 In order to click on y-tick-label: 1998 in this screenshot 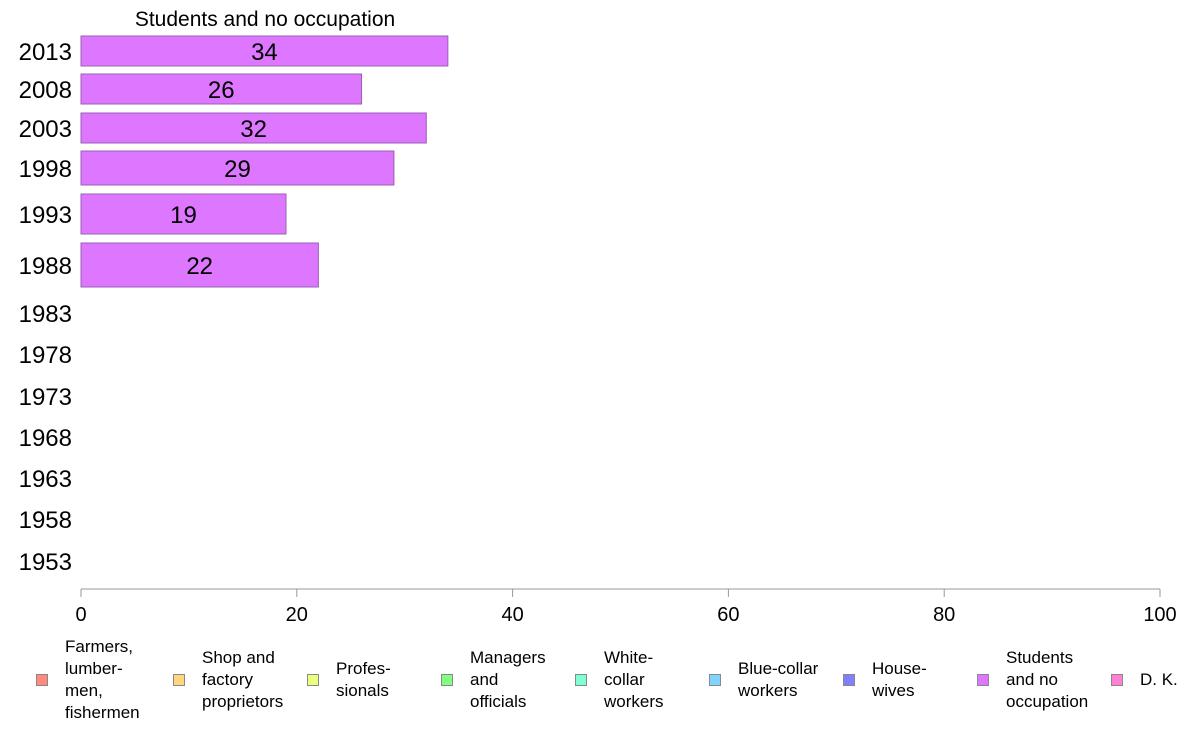, I will do `click(45, 169)`.